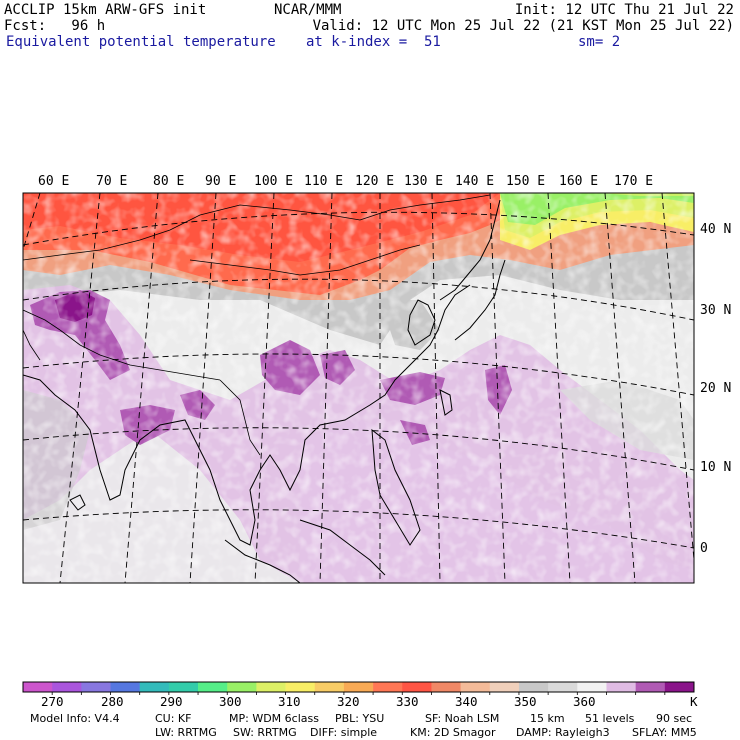 Image resolution: width=740 pixels, height=740 pixels. Describe the element at coordinates (53, 181) in the screenshot. I see `lon-label-60e: 60 E` at that location.